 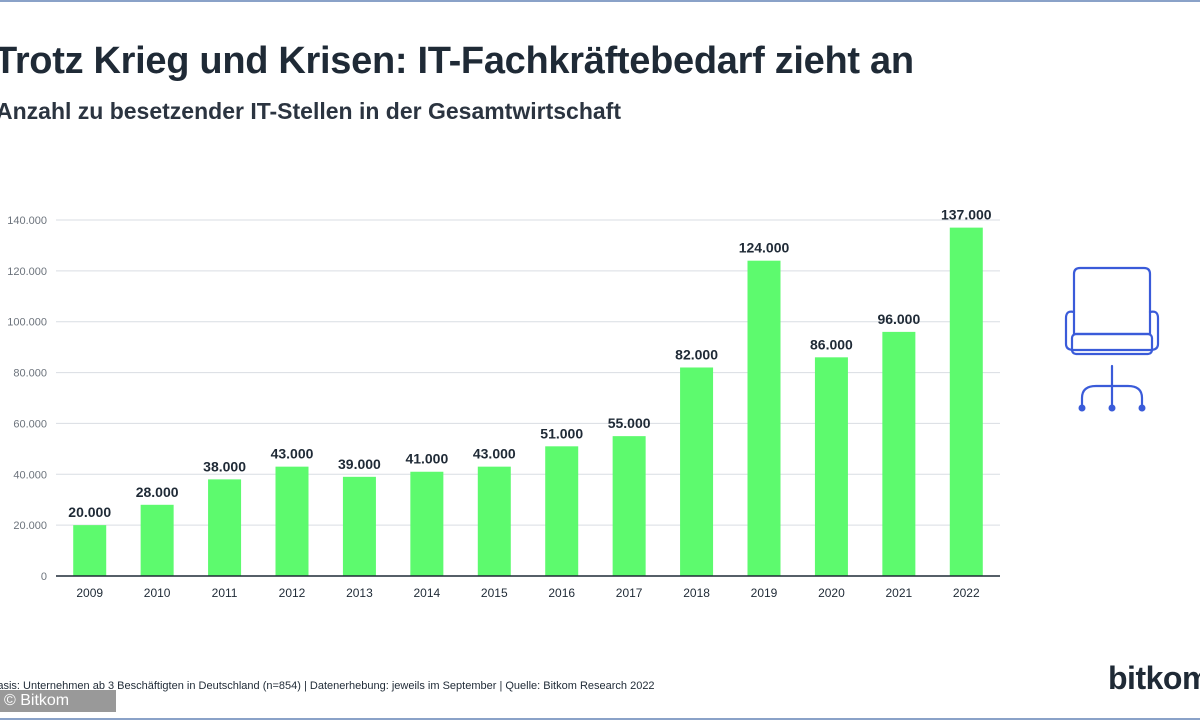 I want to click on copyright-overlay: © Bitkom, so click(x=58, y=701).